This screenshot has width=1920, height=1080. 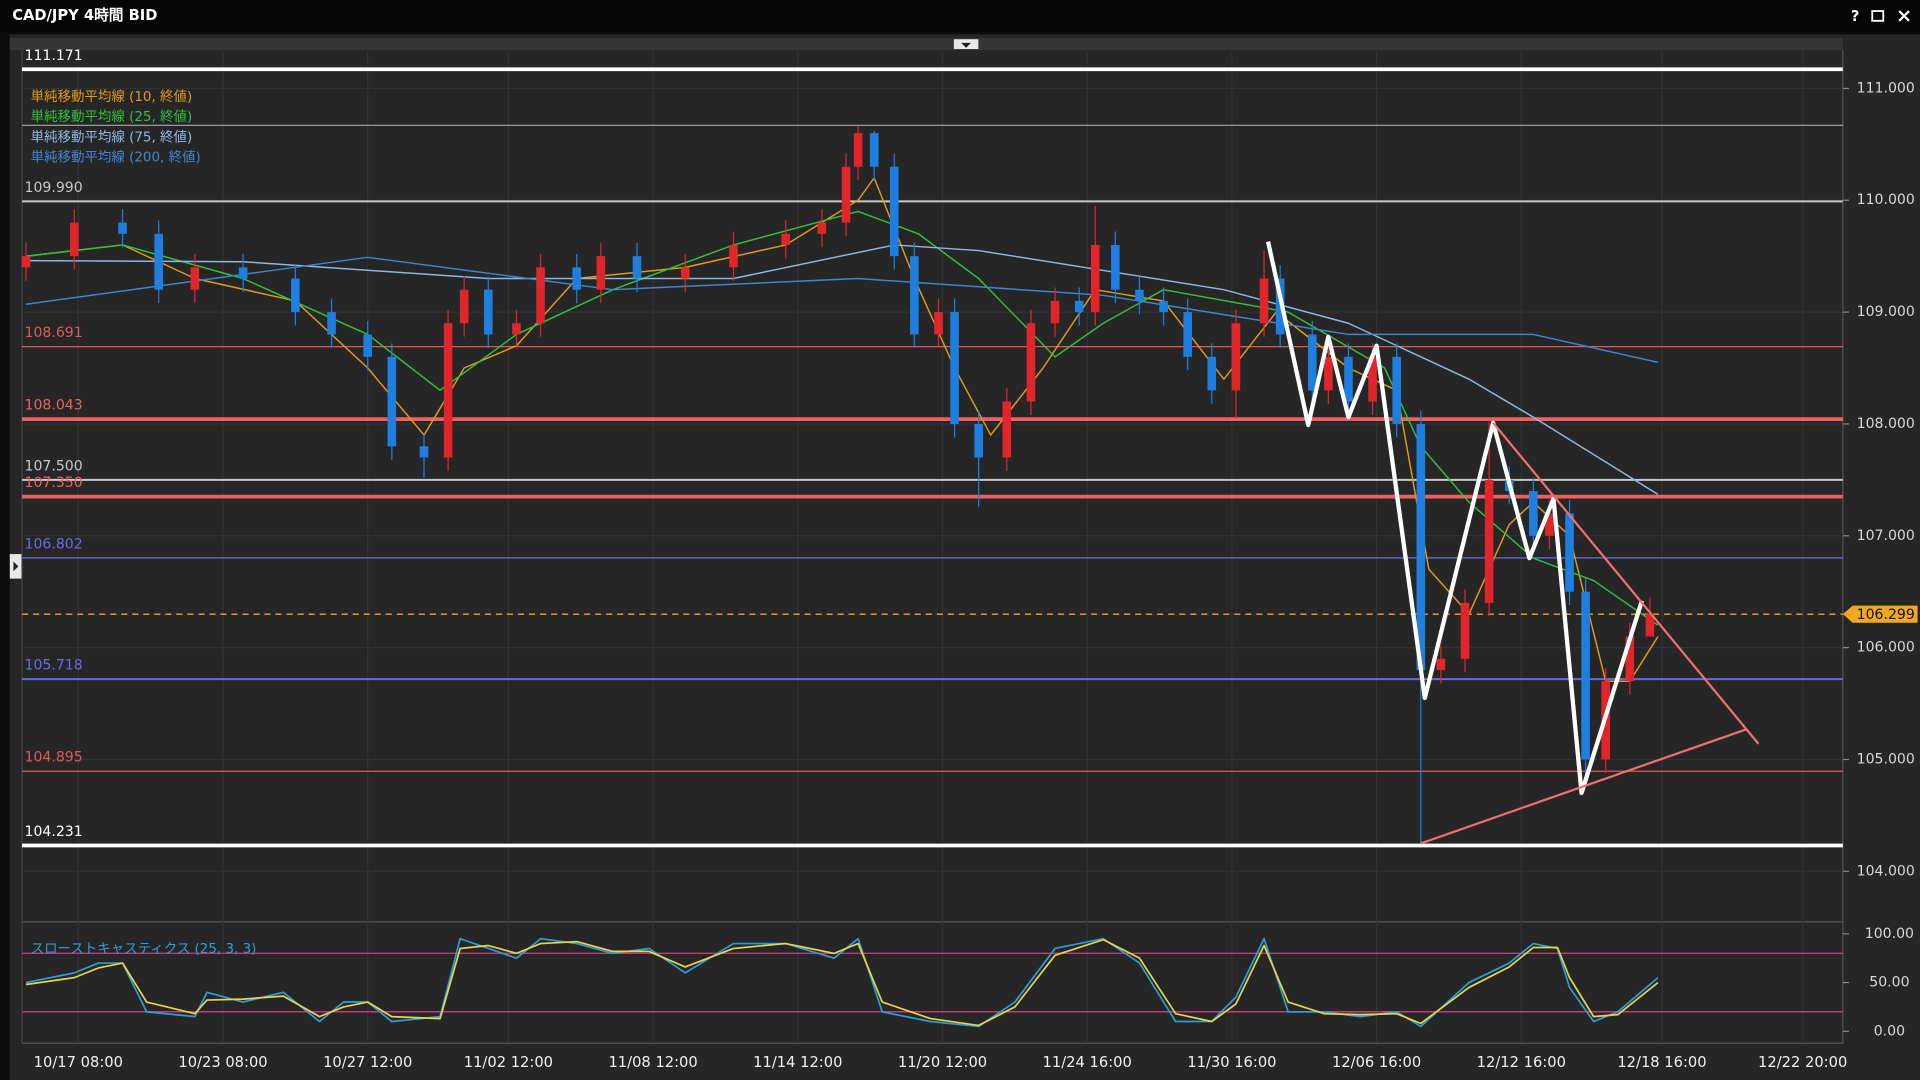 I want to click on x-tick-label: 11/24 16:00, so click(x=1087, y=1062).